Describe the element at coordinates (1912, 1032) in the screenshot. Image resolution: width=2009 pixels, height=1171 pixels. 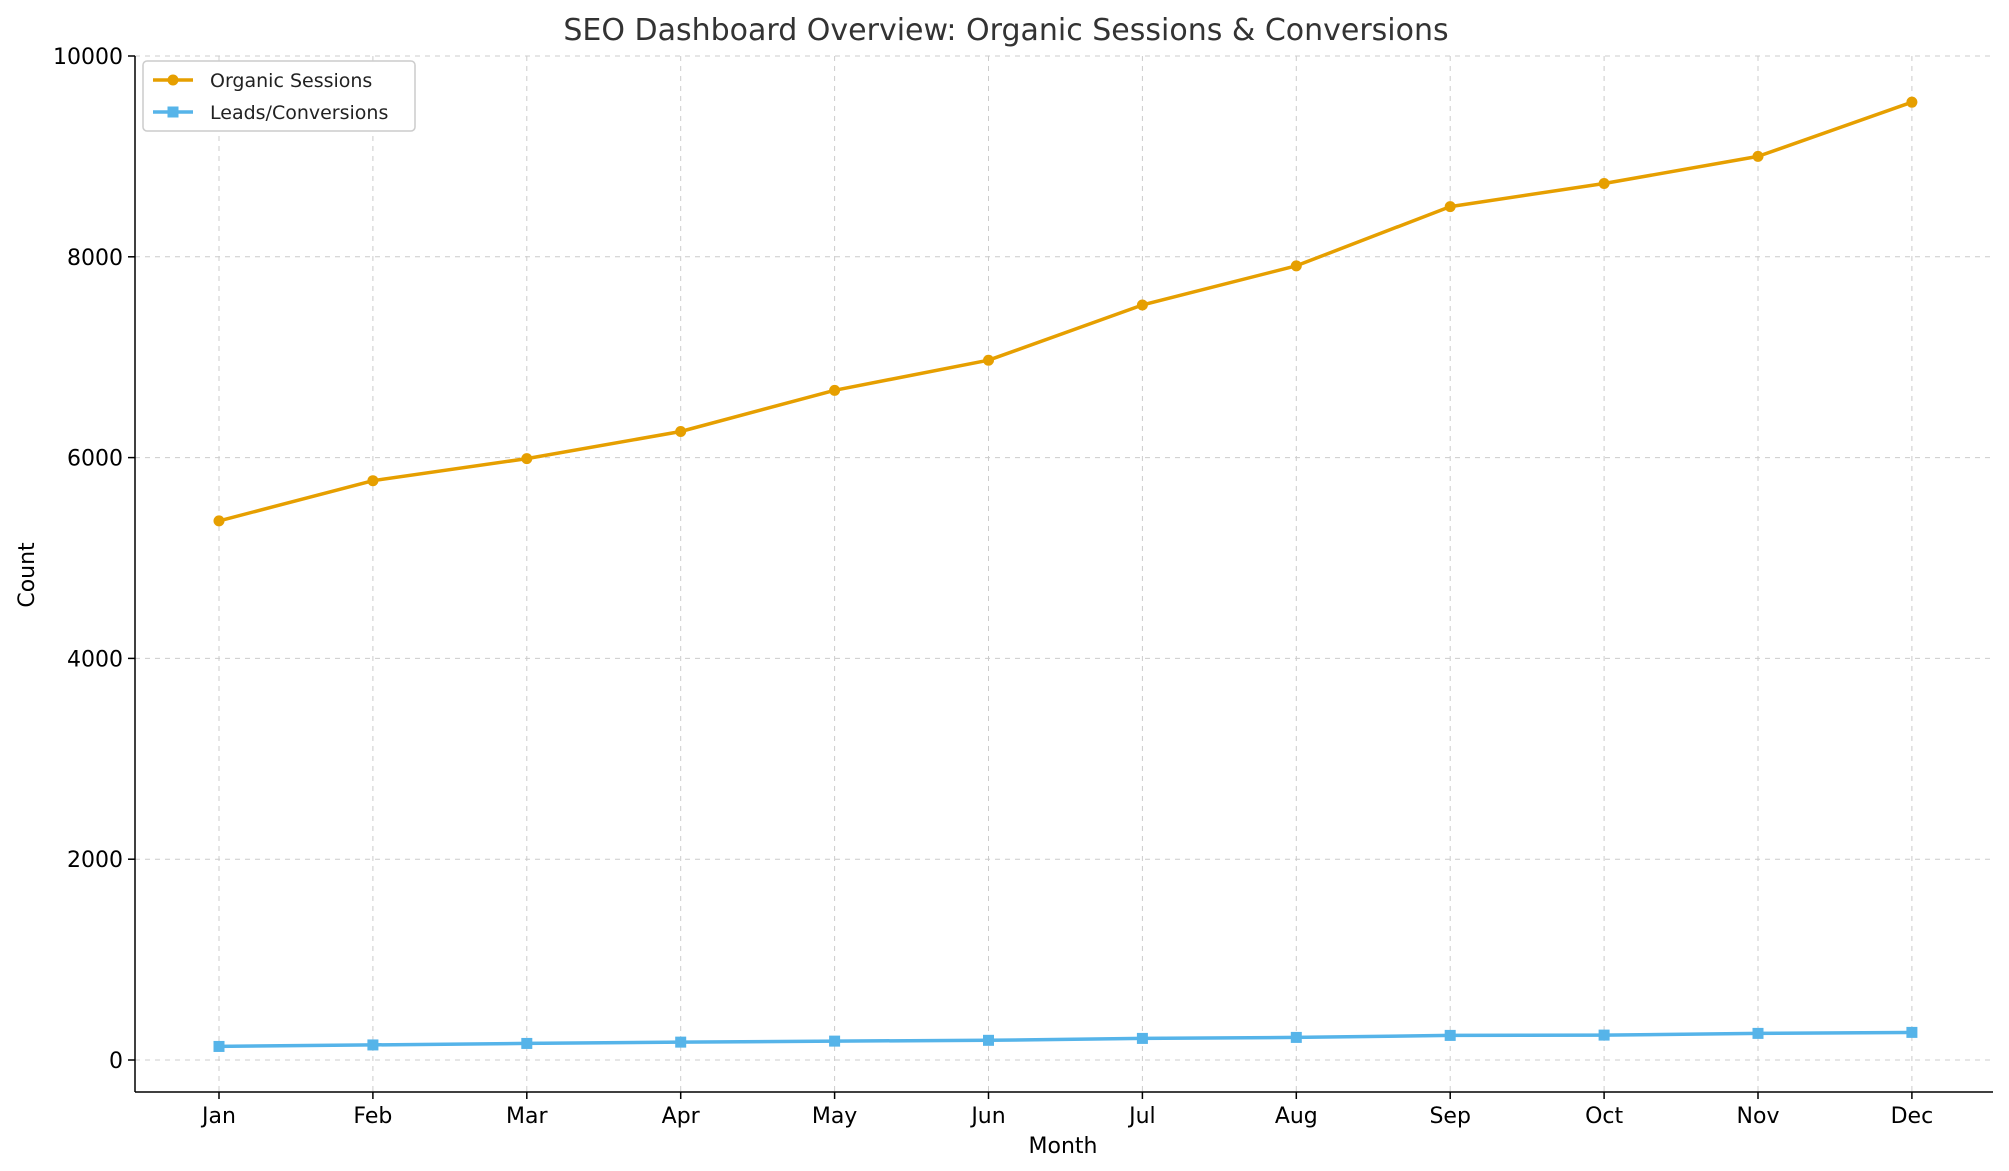
I see `data-point-leads-conversions-dec` at that location.